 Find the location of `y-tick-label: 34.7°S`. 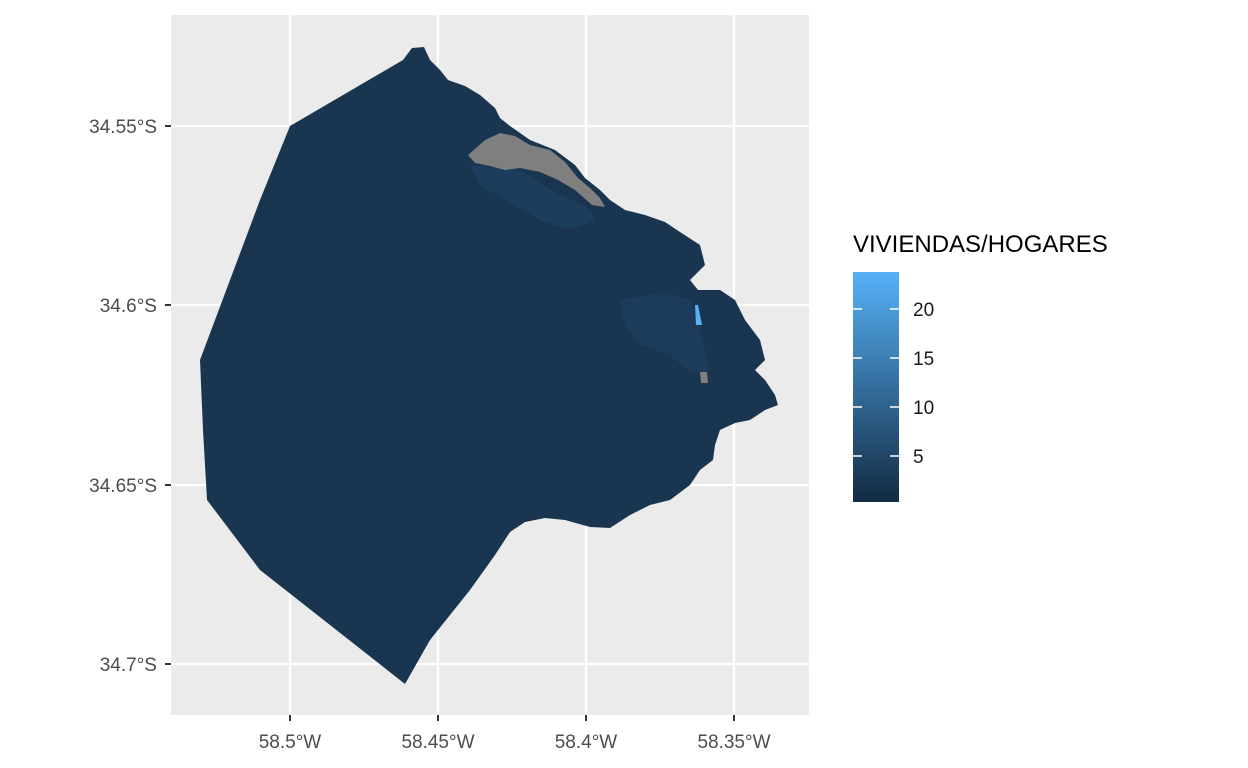

y-tick-label: 34.7°S is located at coordinates (128, 665).